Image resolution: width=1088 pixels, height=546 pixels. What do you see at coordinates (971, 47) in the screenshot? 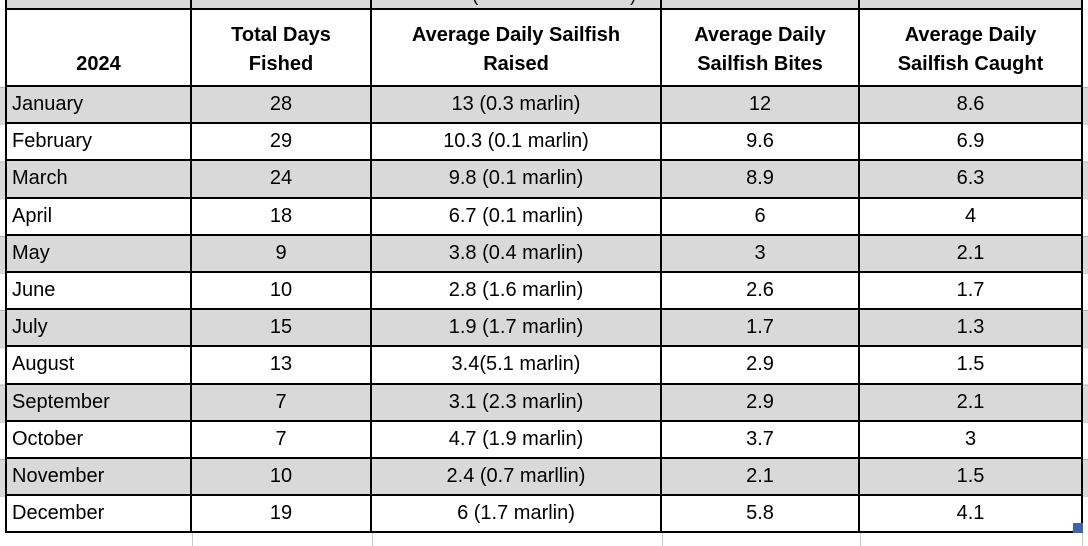
I see `header-cell-sailfish-caught: Average Daily Sailfish Caught` at bounding box center [971, 47].